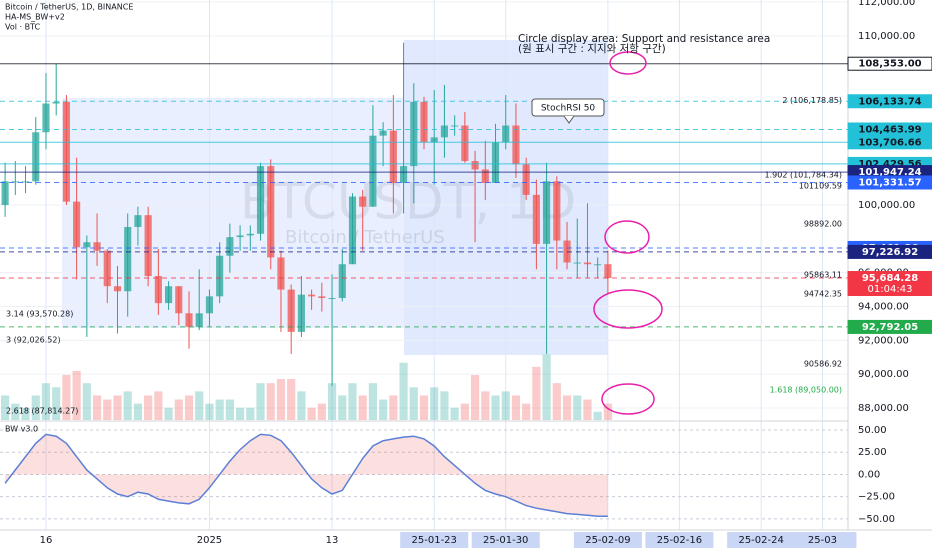 The image size is (932, 550). Describe the element at coordinates (876, 519) in the screenshot. I see `y2-tick-label: −50.00` at that location.